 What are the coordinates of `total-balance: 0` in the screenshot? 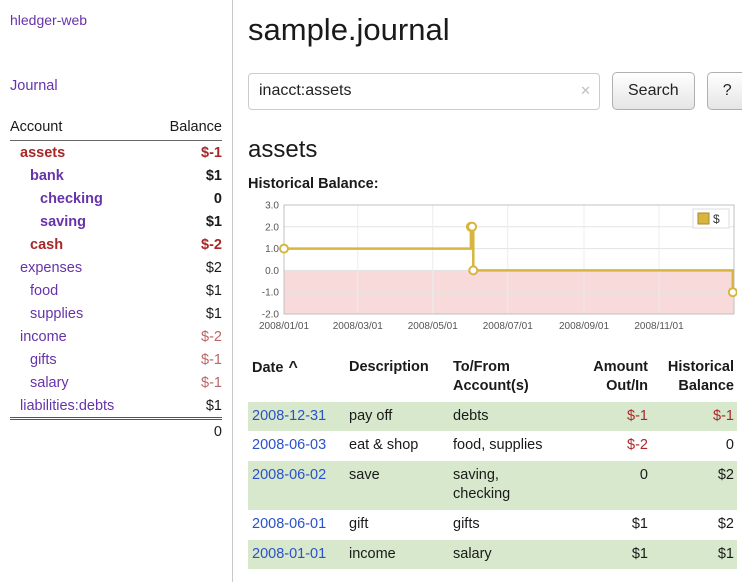 It's located at (186, 430).